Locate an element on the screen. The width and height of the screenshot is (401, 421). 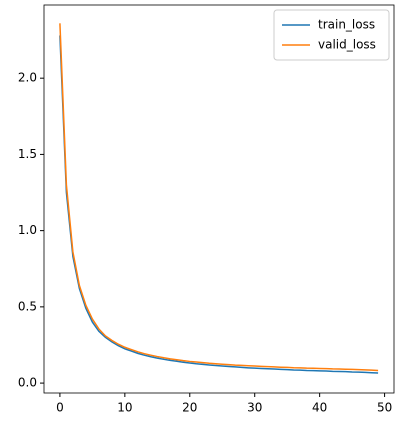
y-tick-label: 1.5 is located at coordinates (27, 154).